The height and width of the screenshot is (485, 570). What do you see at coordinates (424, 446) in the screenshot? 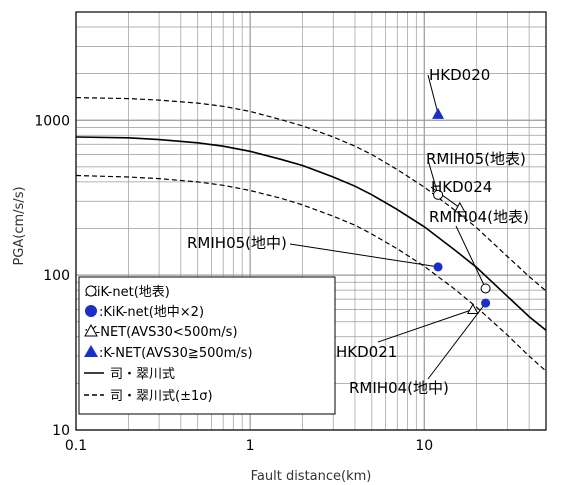
I see `x-tick-label: 10` at bounding box center [424, 446].